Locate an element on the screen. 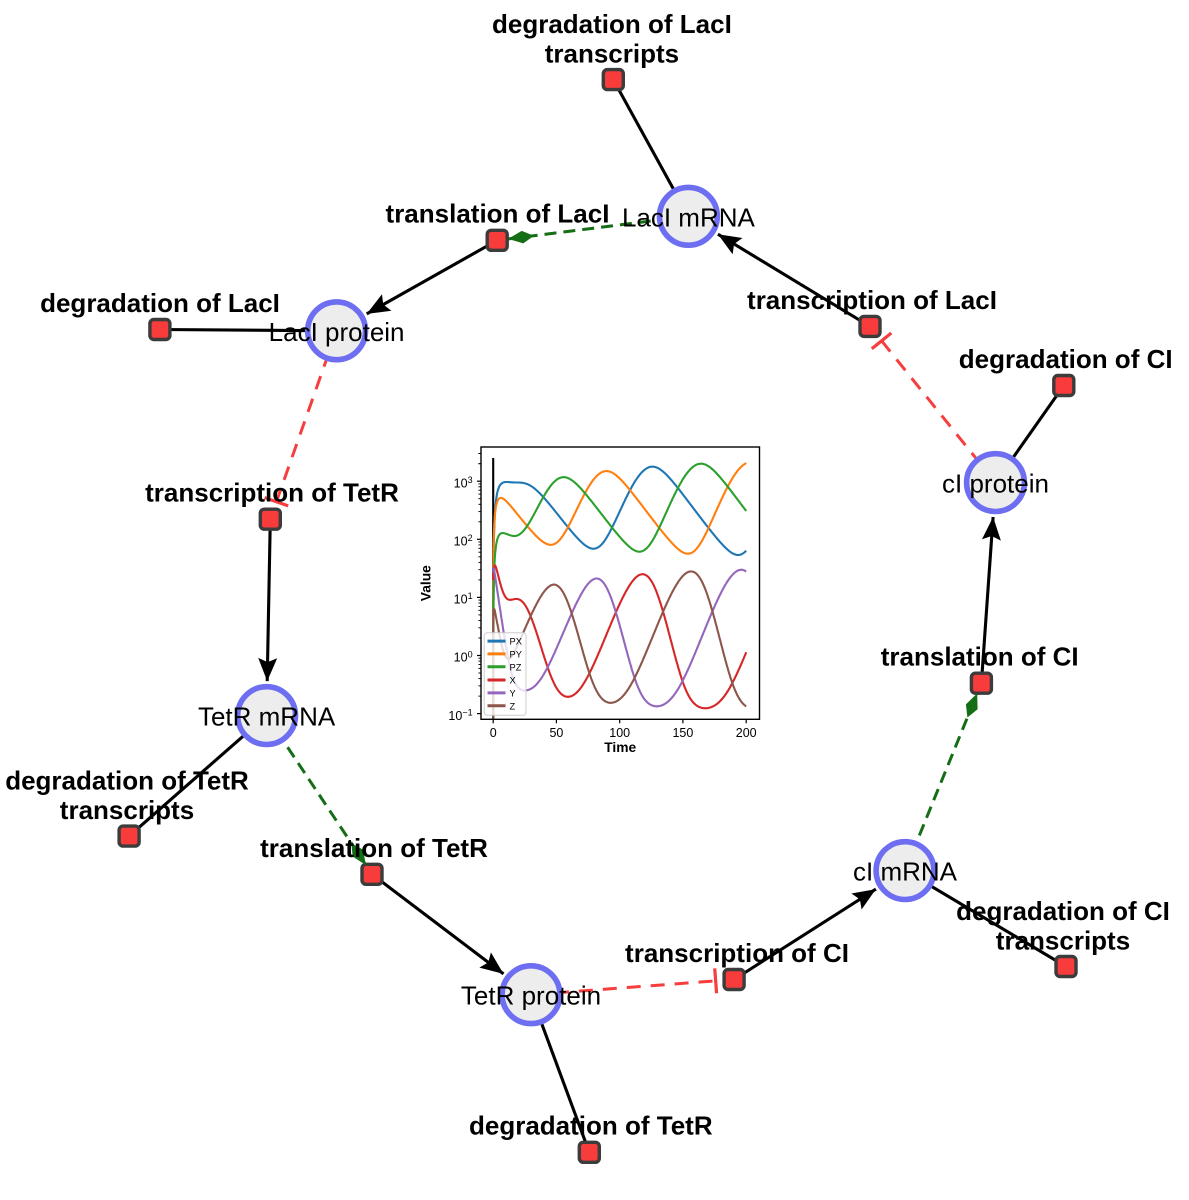  svg-text: 100 is located at coordinates (619, 733).